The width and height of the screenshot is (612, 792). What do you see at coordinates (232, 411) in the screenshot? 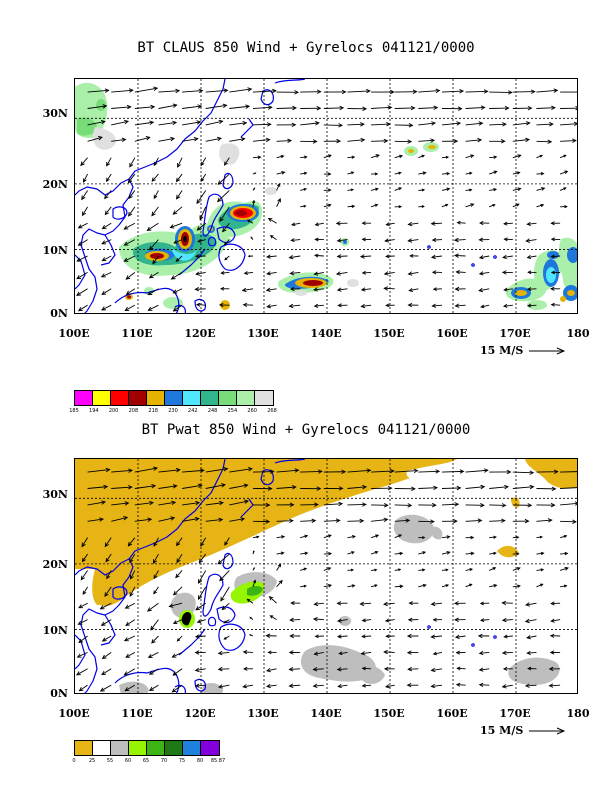
I see `colorbar-label: 254` at bounding box center [232, 411].